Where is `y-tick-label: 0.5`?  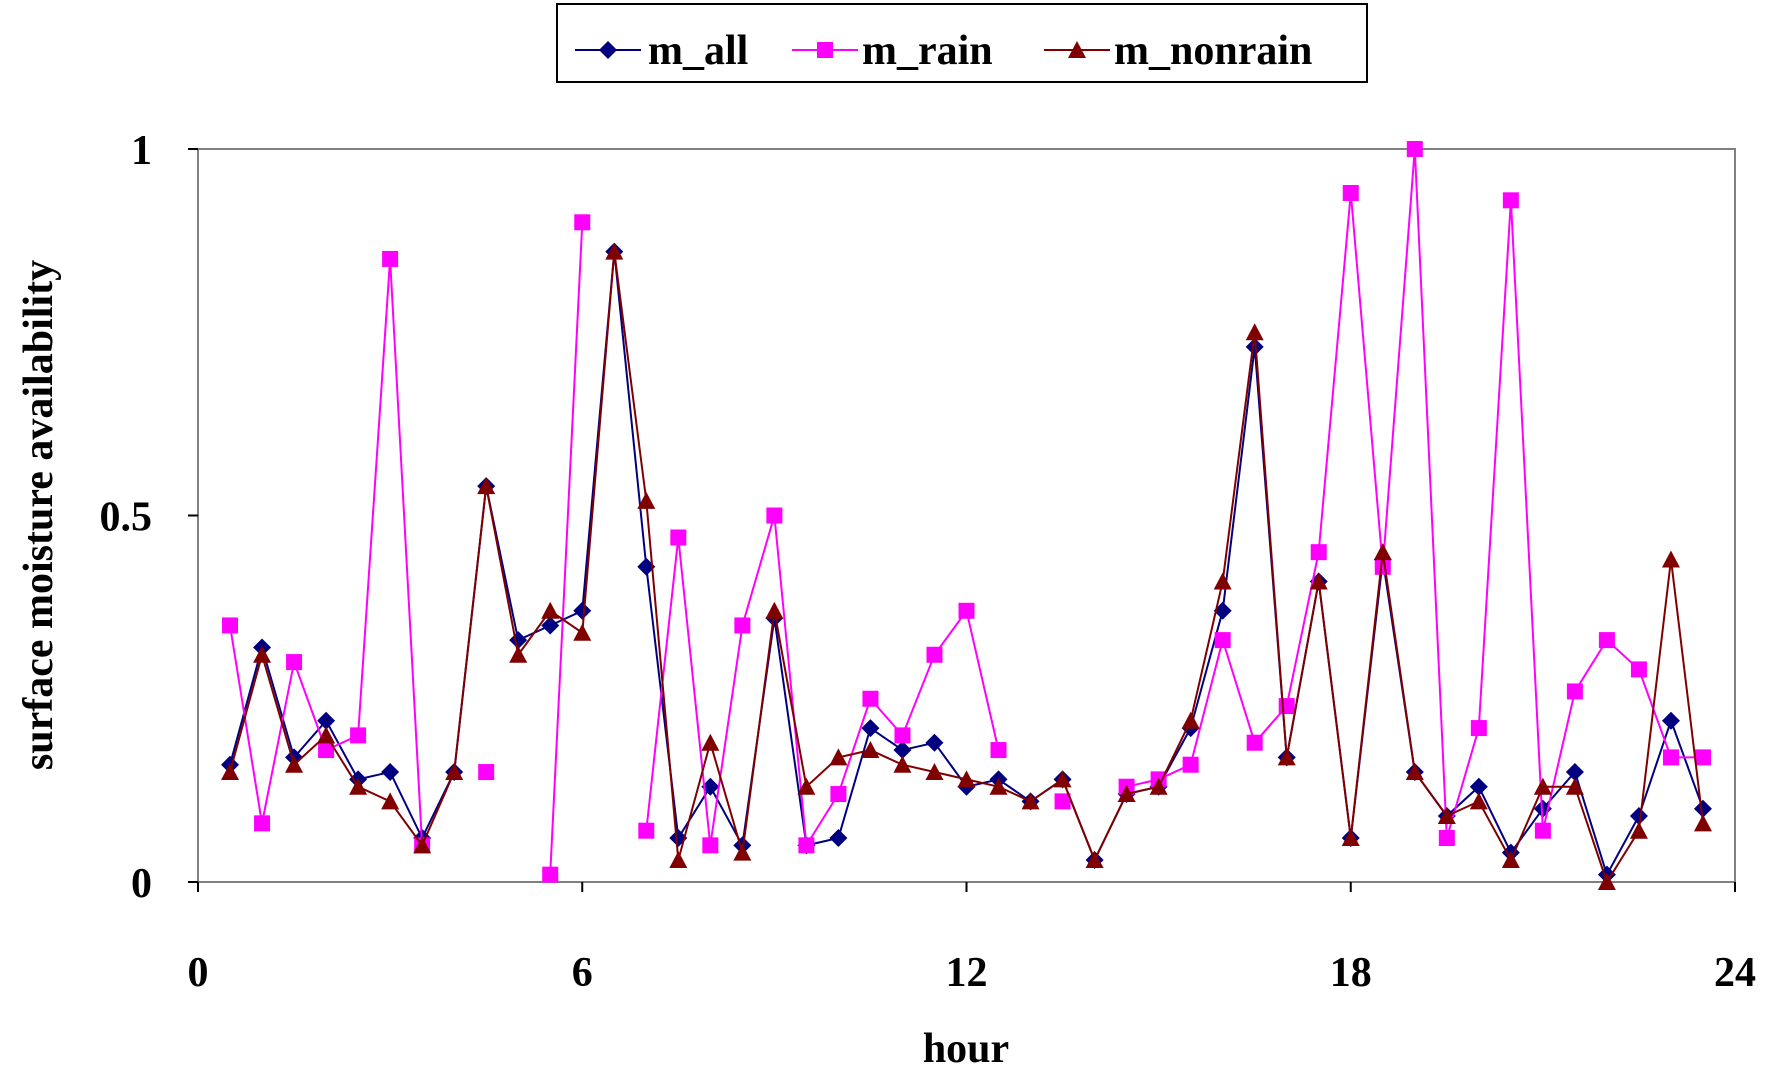
y-tick-label: 0.5 is located at coordinates (126, 518).